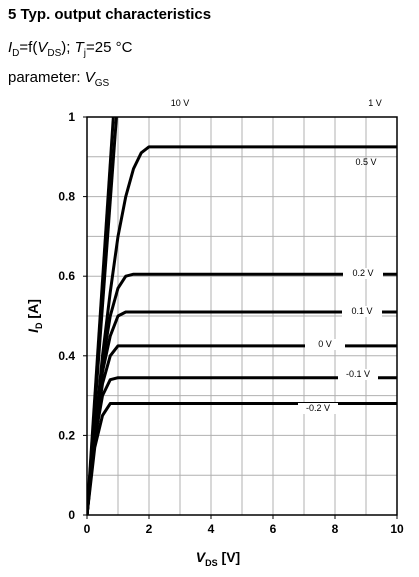 Image resolution: width=419 pixels, height=577 pixels. What do you see at coordinates (273, 529) in the screenshot?
I see `x-tick-label: 6` at bounding box center [273, 529].